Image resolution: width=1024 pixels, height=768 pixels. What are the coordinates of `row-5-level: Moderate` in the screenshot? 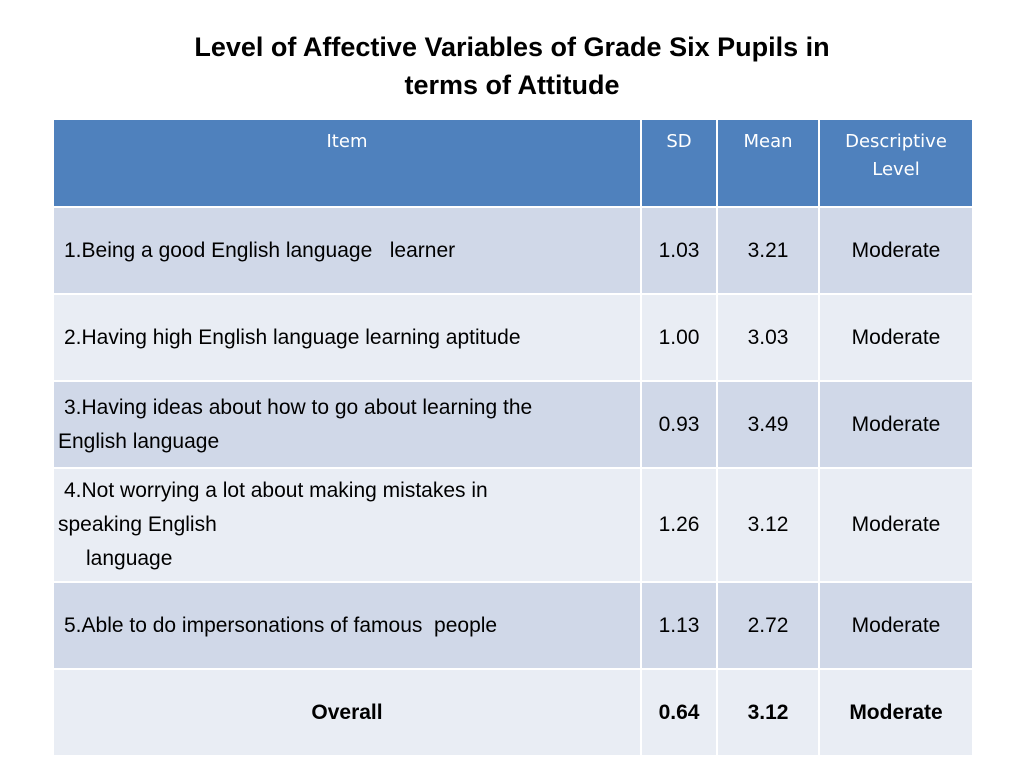 It's located at (896, 625).